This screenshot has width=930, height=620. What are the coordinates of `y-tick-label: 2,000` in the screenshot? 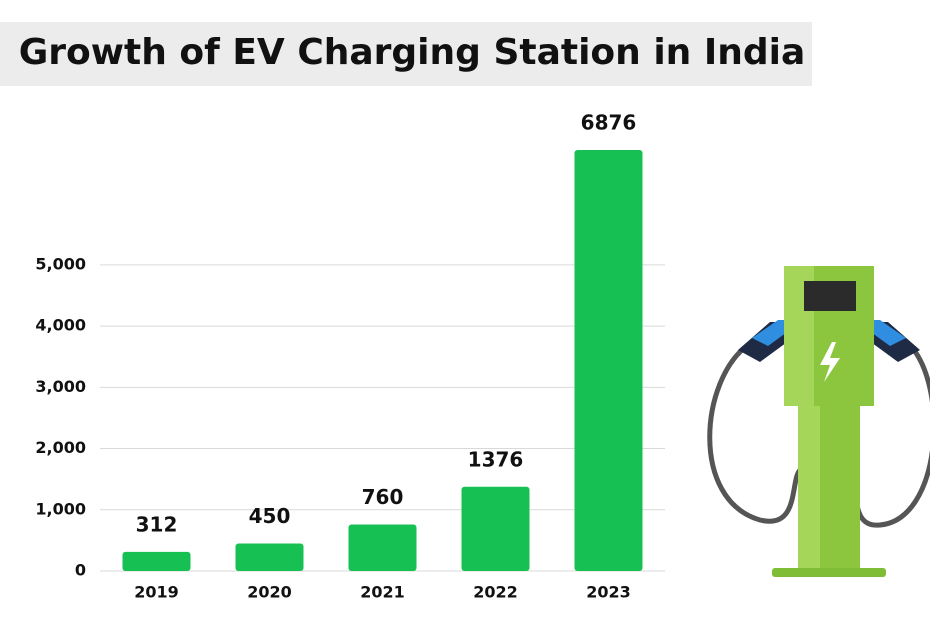 It's located at (60, 447).